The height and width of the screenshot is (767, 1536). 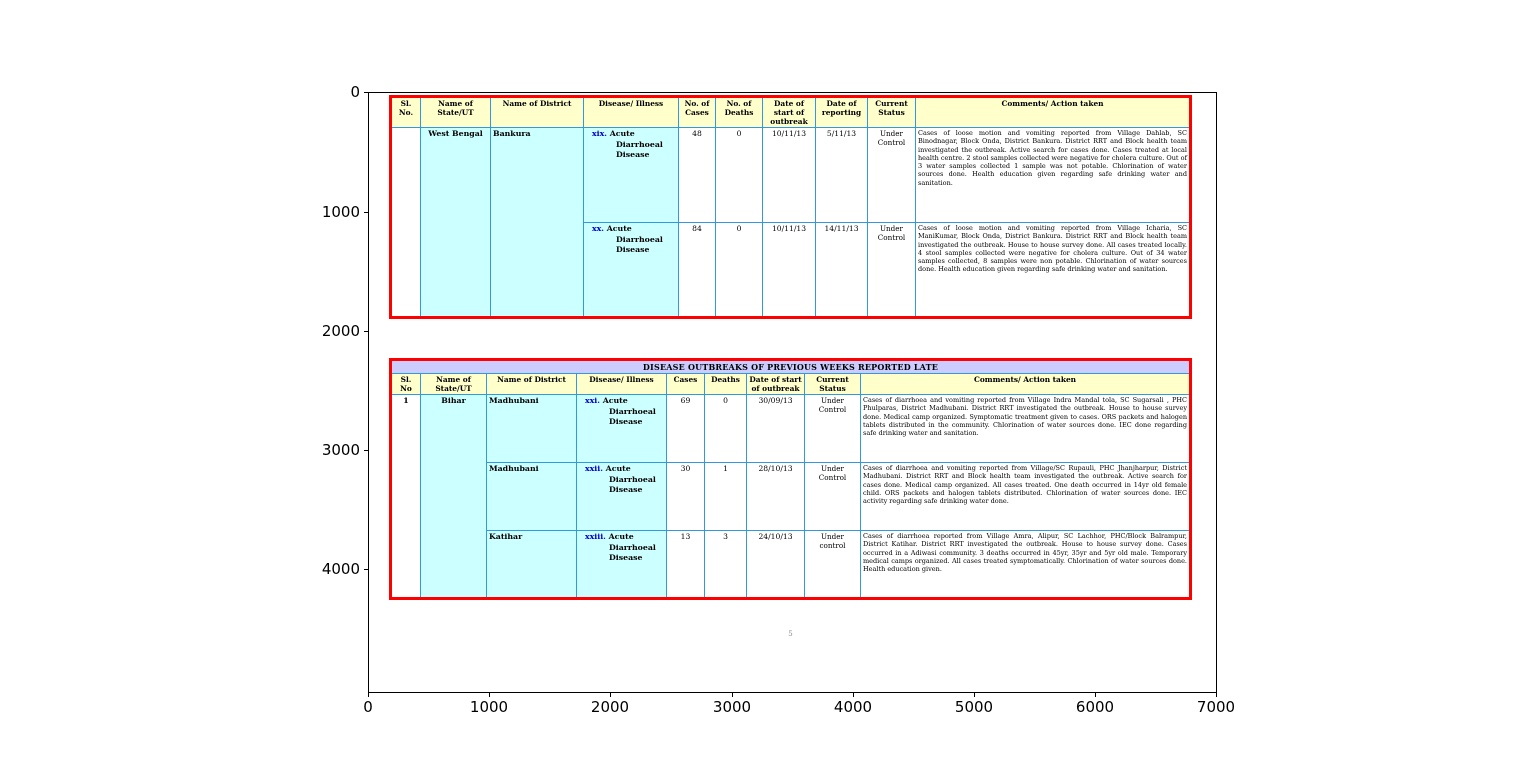 What do you see at coordinates (594, 468) in the screenshot?
I see `roman-numeral: xxii.` at bounding box center [594, 468].